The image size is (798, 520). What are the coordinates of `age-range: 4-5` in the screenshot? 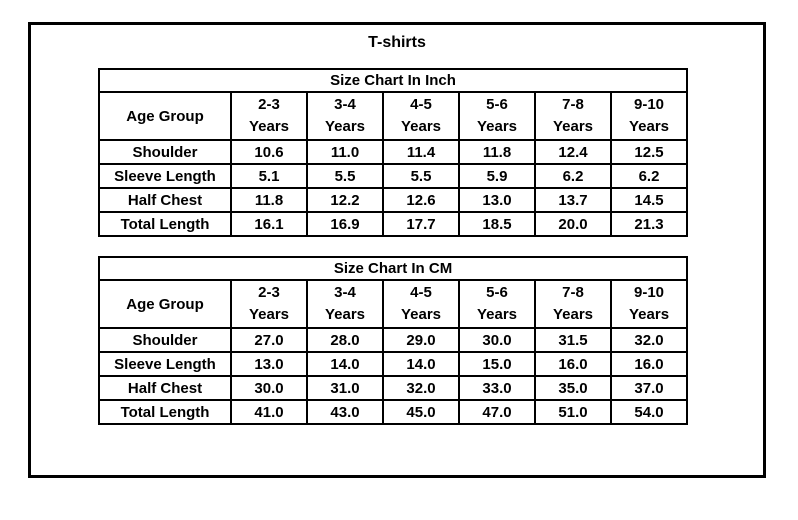 It's located at (421, 292).